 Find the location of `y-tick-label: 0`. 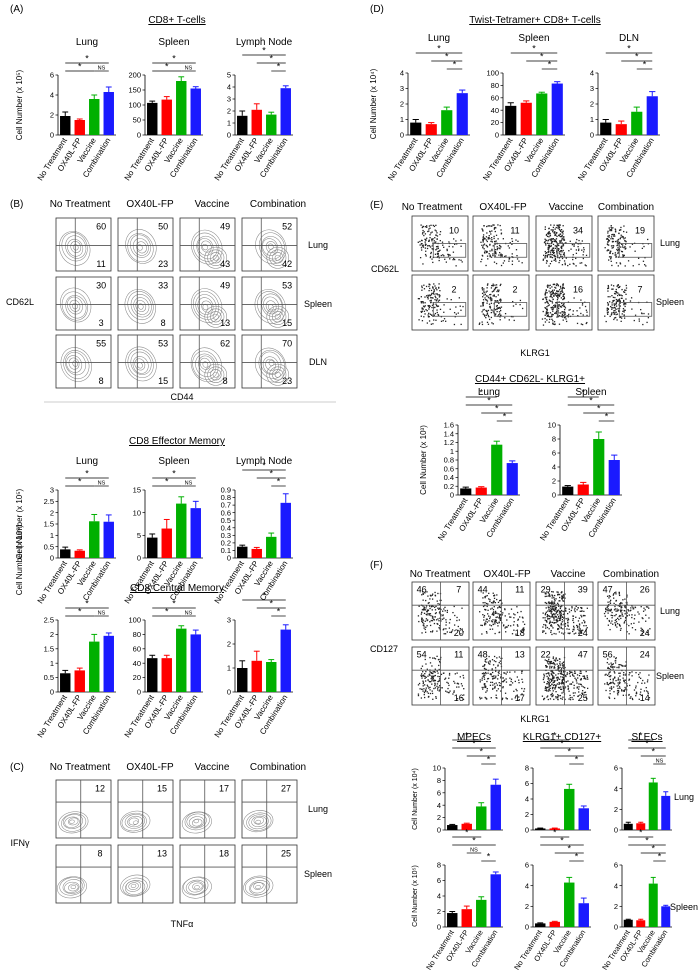

y-tick-label: 0 is located at coordinates (52, 135).